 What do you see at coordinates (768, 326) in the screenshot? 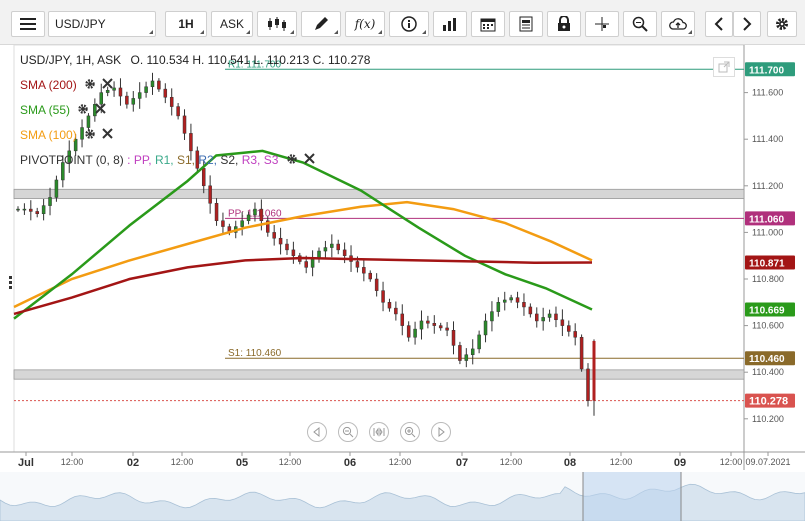
I see `y-tick-label: 110.600` at bounding box center [768, 326].